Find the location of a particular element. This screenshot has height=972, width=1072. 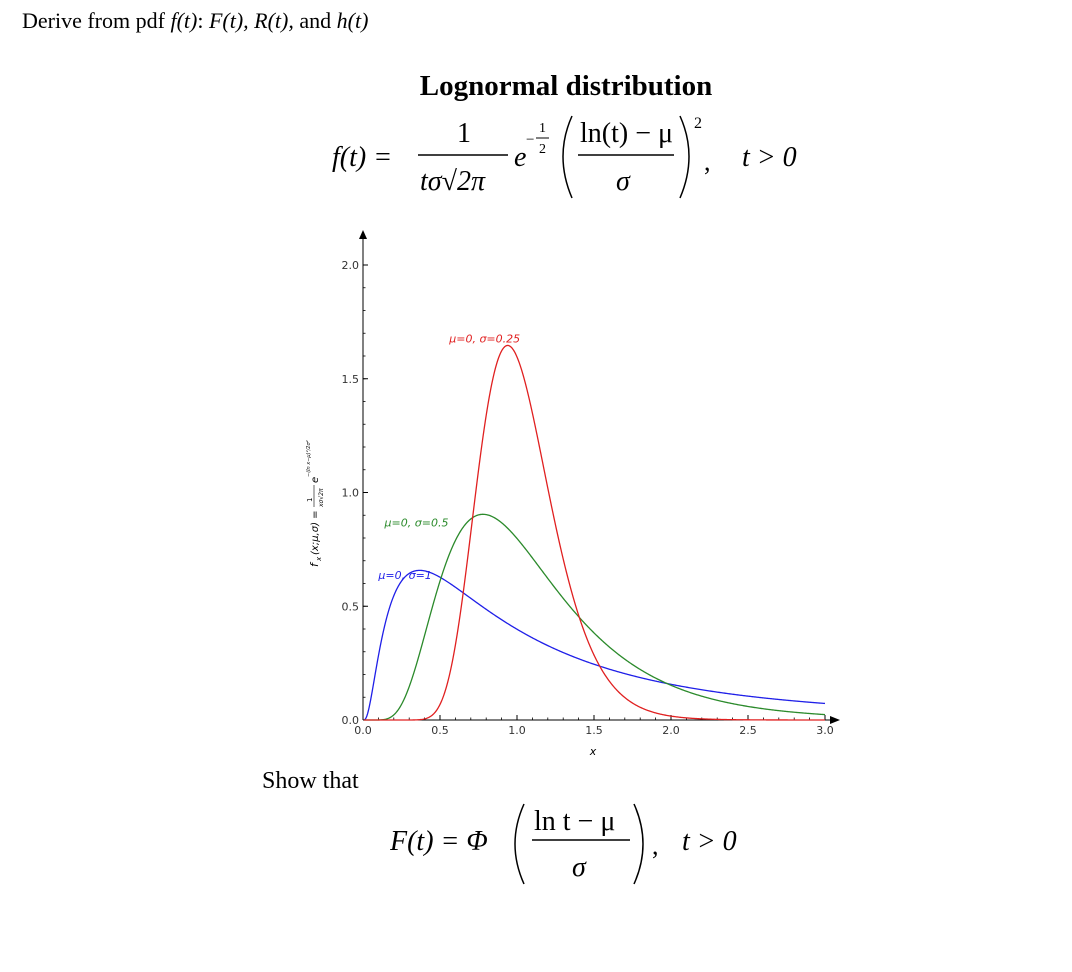

chart-annotations: μ=0, σ=0.25 μ=0, σ=0.5 μ=0, σ=1 is located at coordinates (448, 457).